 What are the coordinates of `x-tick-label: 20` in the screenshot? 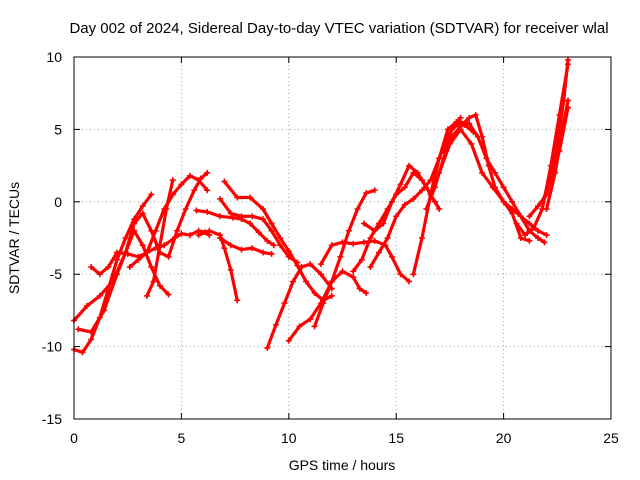 It's located at (504, 438).